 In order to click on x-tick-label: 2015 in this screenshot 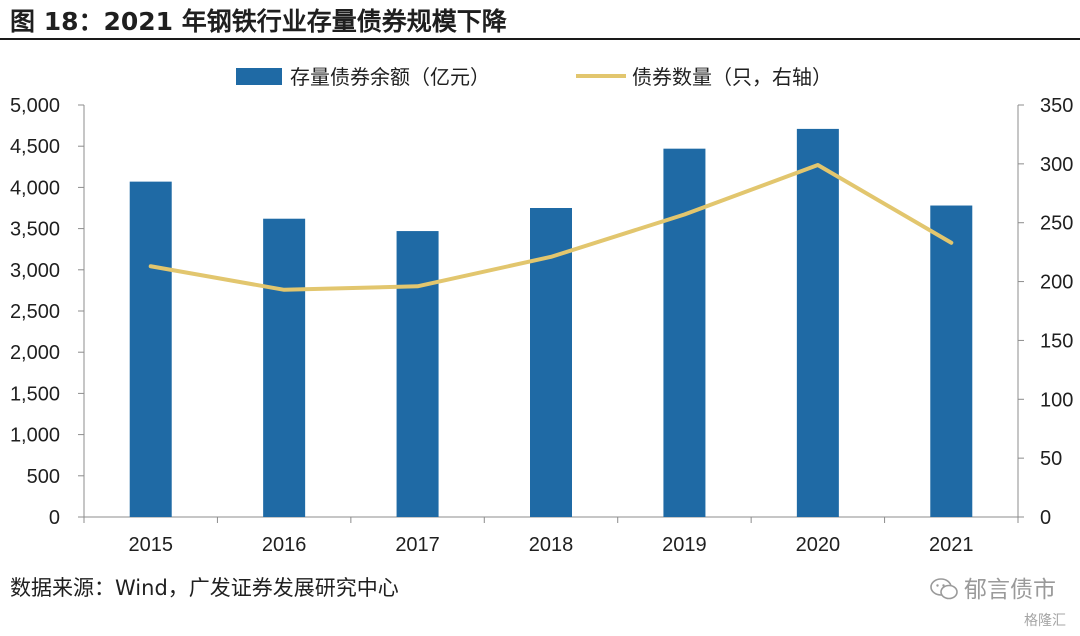, I will do `click(150, 545)`.